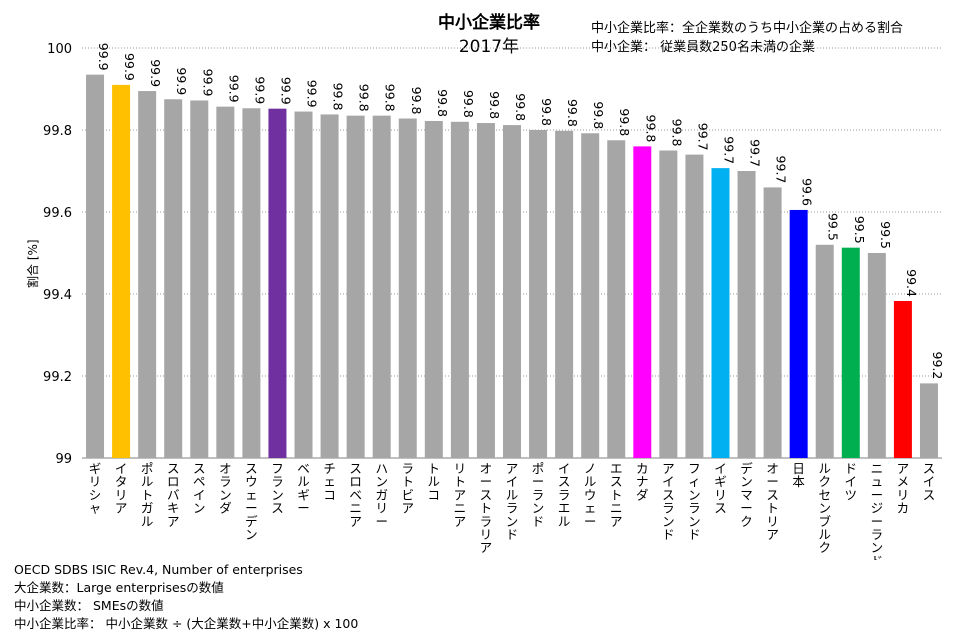  Describe the element at coordinates (824, 508) in the screenshot. I see `x-tick-label: ルクセンブルク` at that location.